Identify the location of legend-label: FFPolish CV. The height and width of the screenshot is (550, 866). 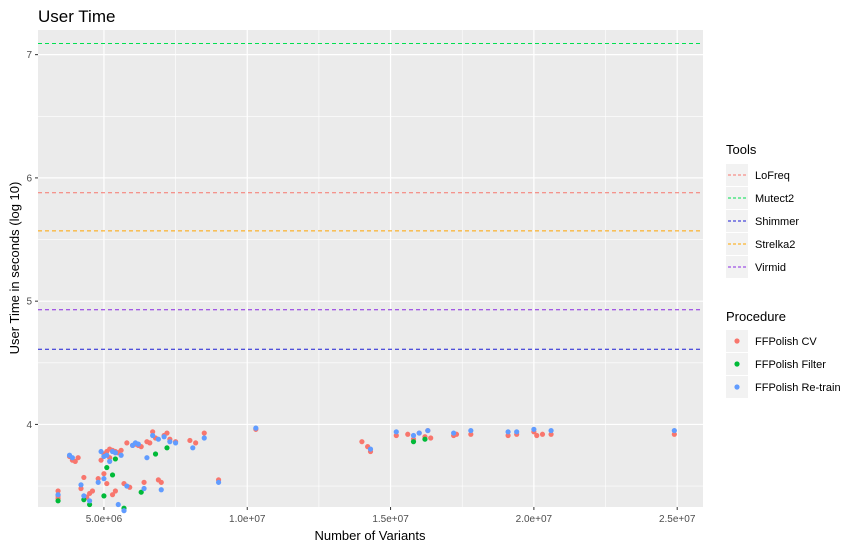
(786, 342).